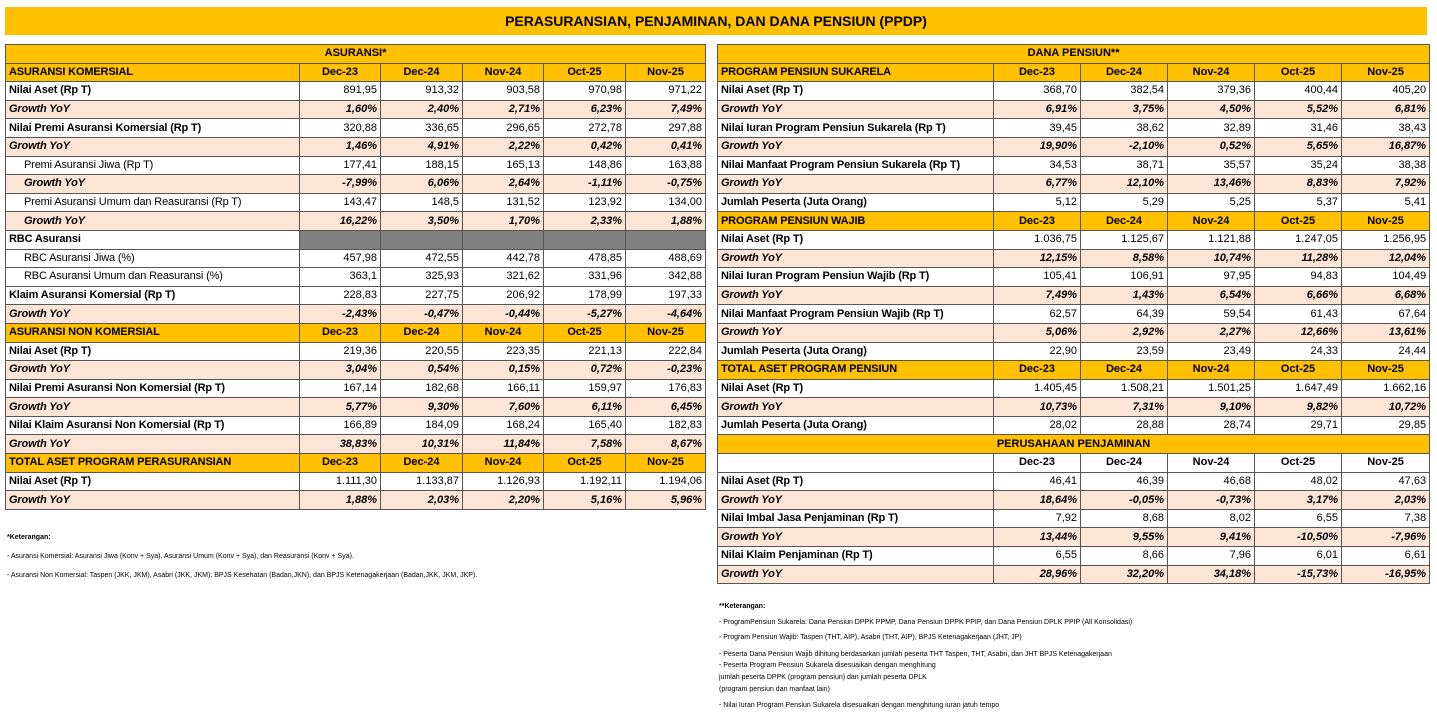 Image resolution: width=1437 pixels, height=718 pixels. I want to click on value-cell: 5,77%, so click(340, 407).